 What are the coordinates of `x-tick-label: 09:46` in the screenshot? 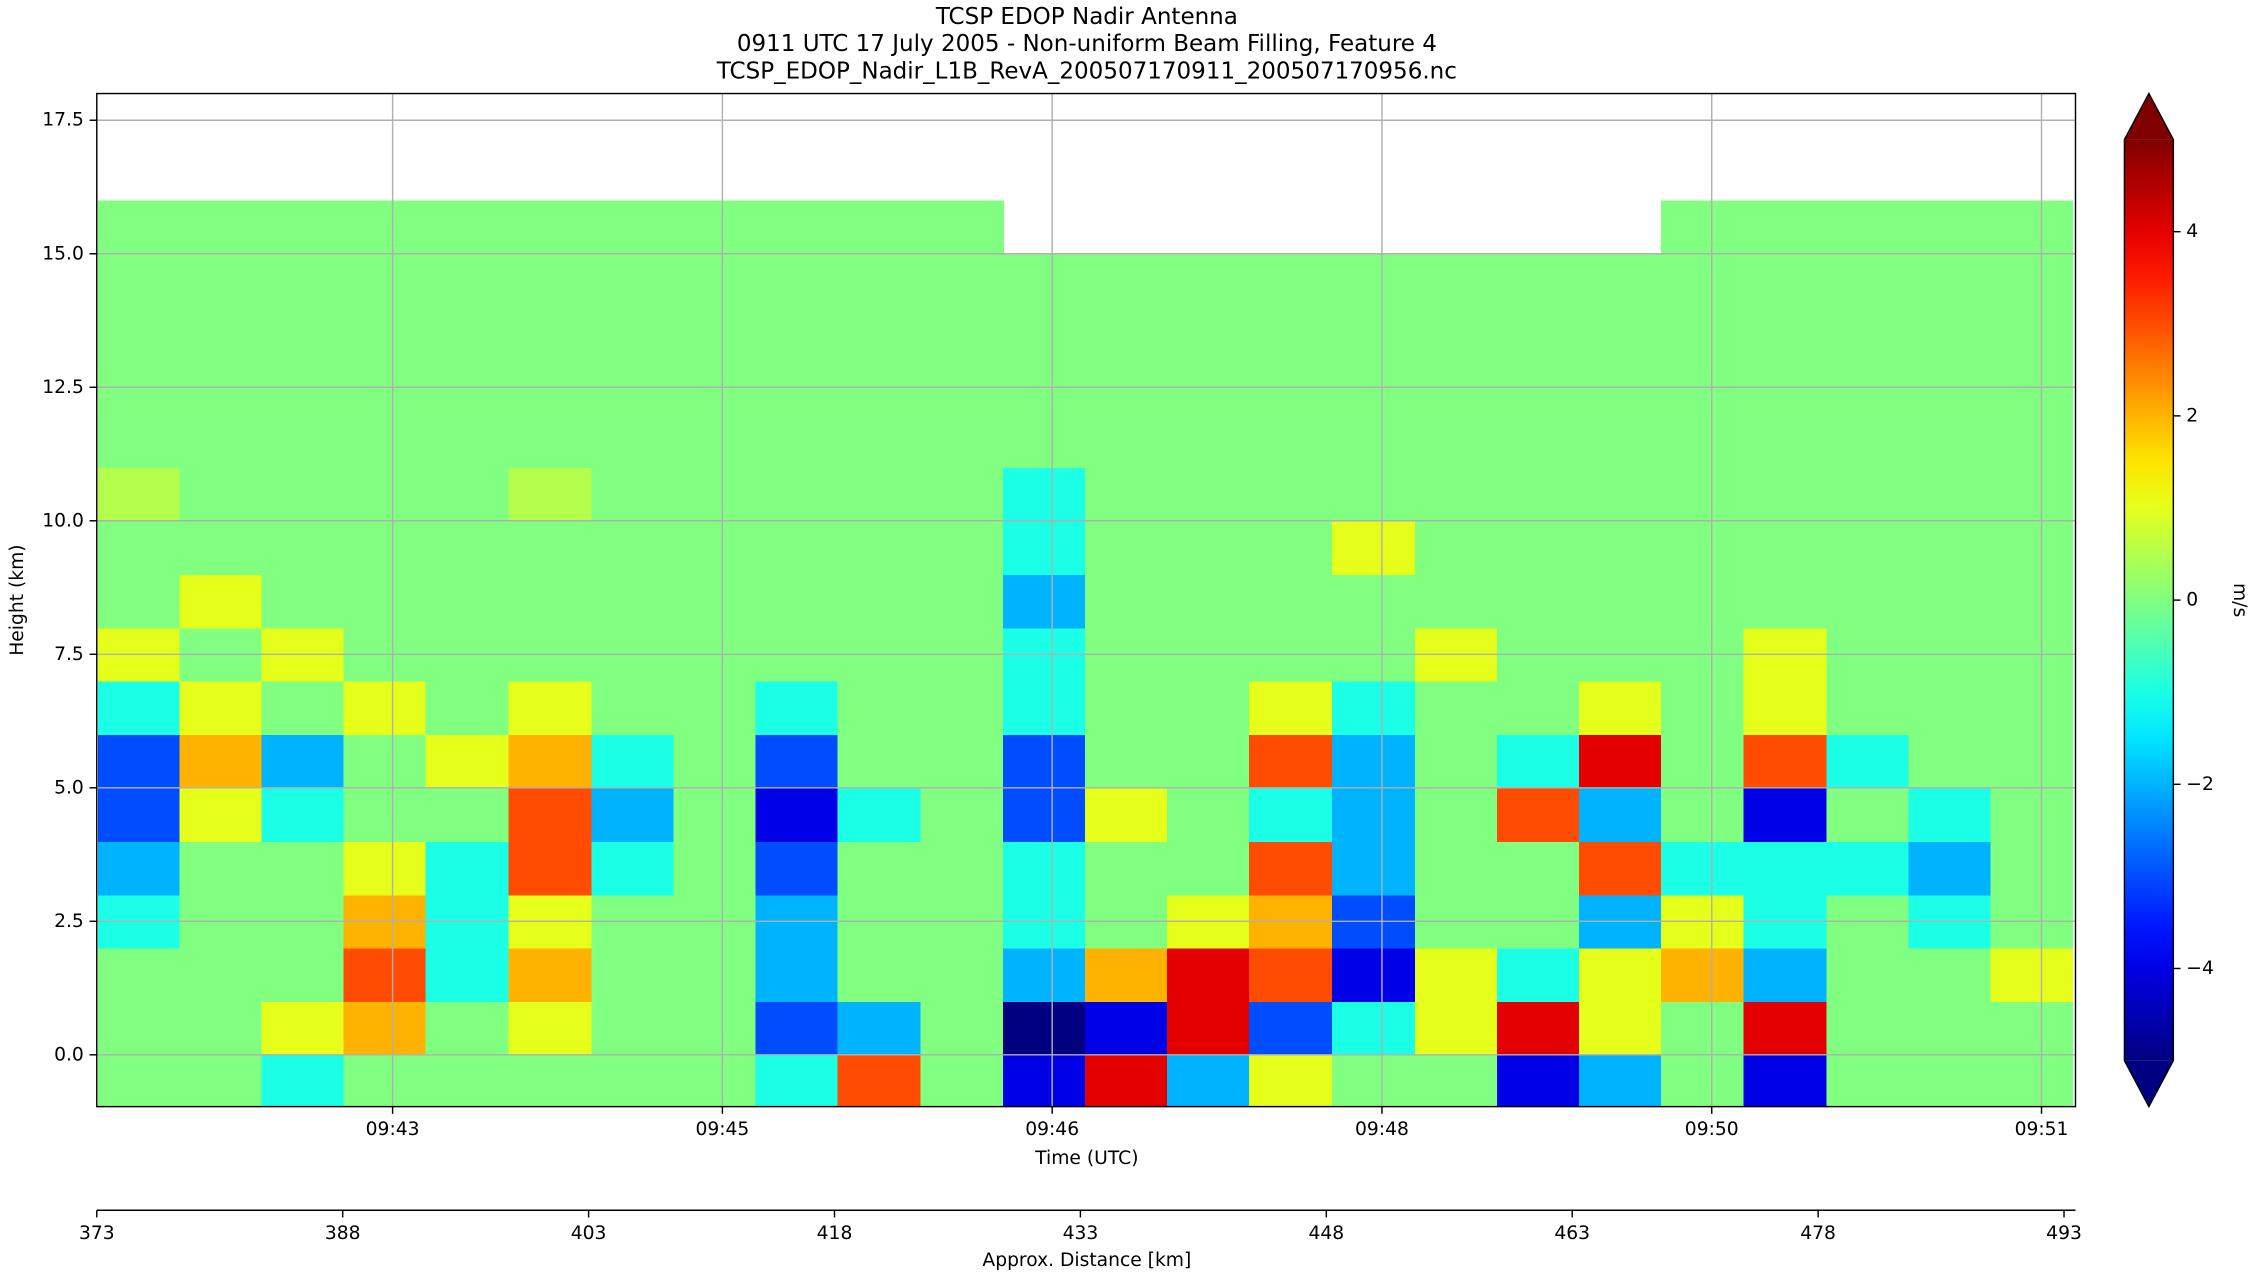 It's located at (1052, 1129).